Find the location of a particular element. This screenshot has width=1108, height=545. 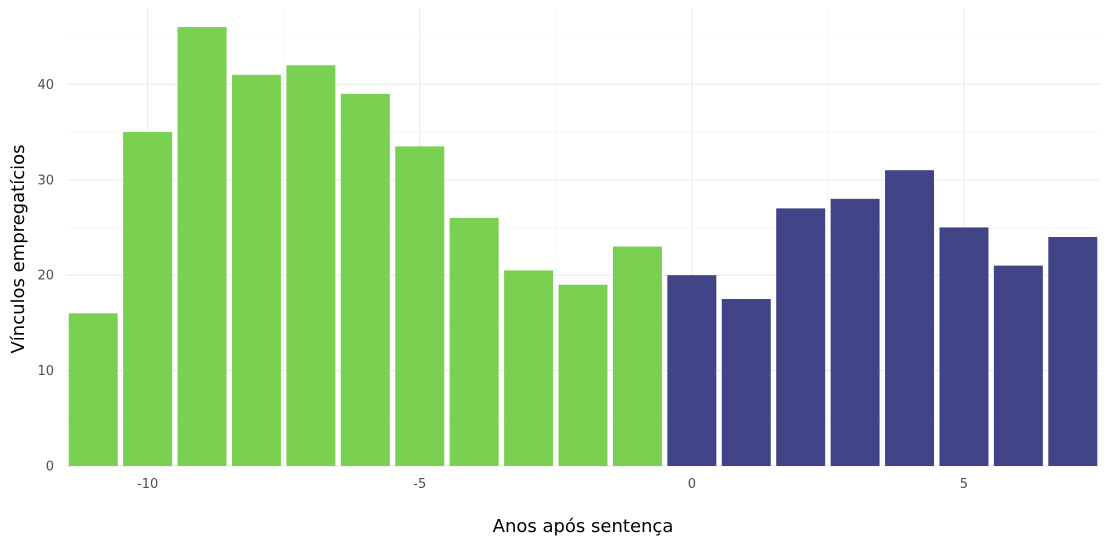

y-tick-label: 20 is located at coordinates (45, 276).